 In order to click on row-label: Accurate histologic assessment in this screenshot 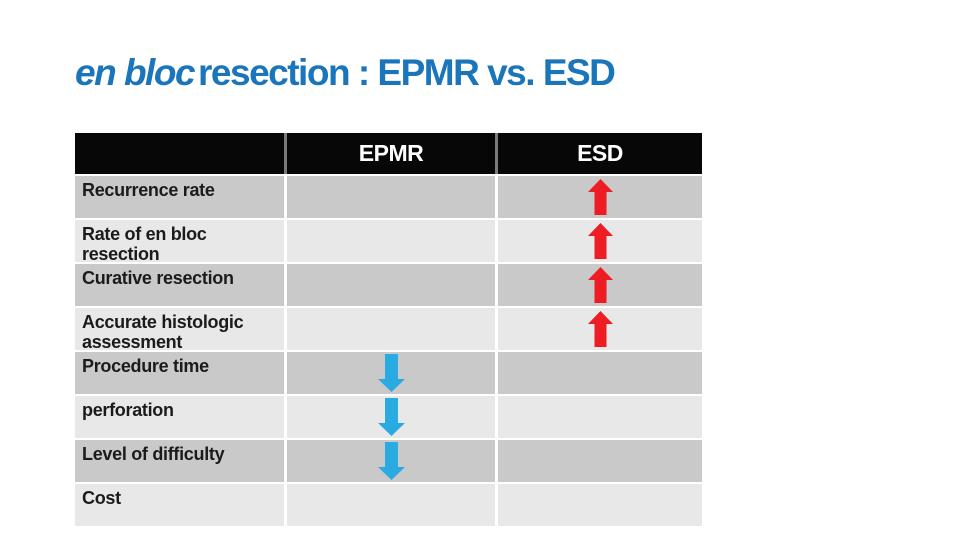, I will do `click(179, 329)`.